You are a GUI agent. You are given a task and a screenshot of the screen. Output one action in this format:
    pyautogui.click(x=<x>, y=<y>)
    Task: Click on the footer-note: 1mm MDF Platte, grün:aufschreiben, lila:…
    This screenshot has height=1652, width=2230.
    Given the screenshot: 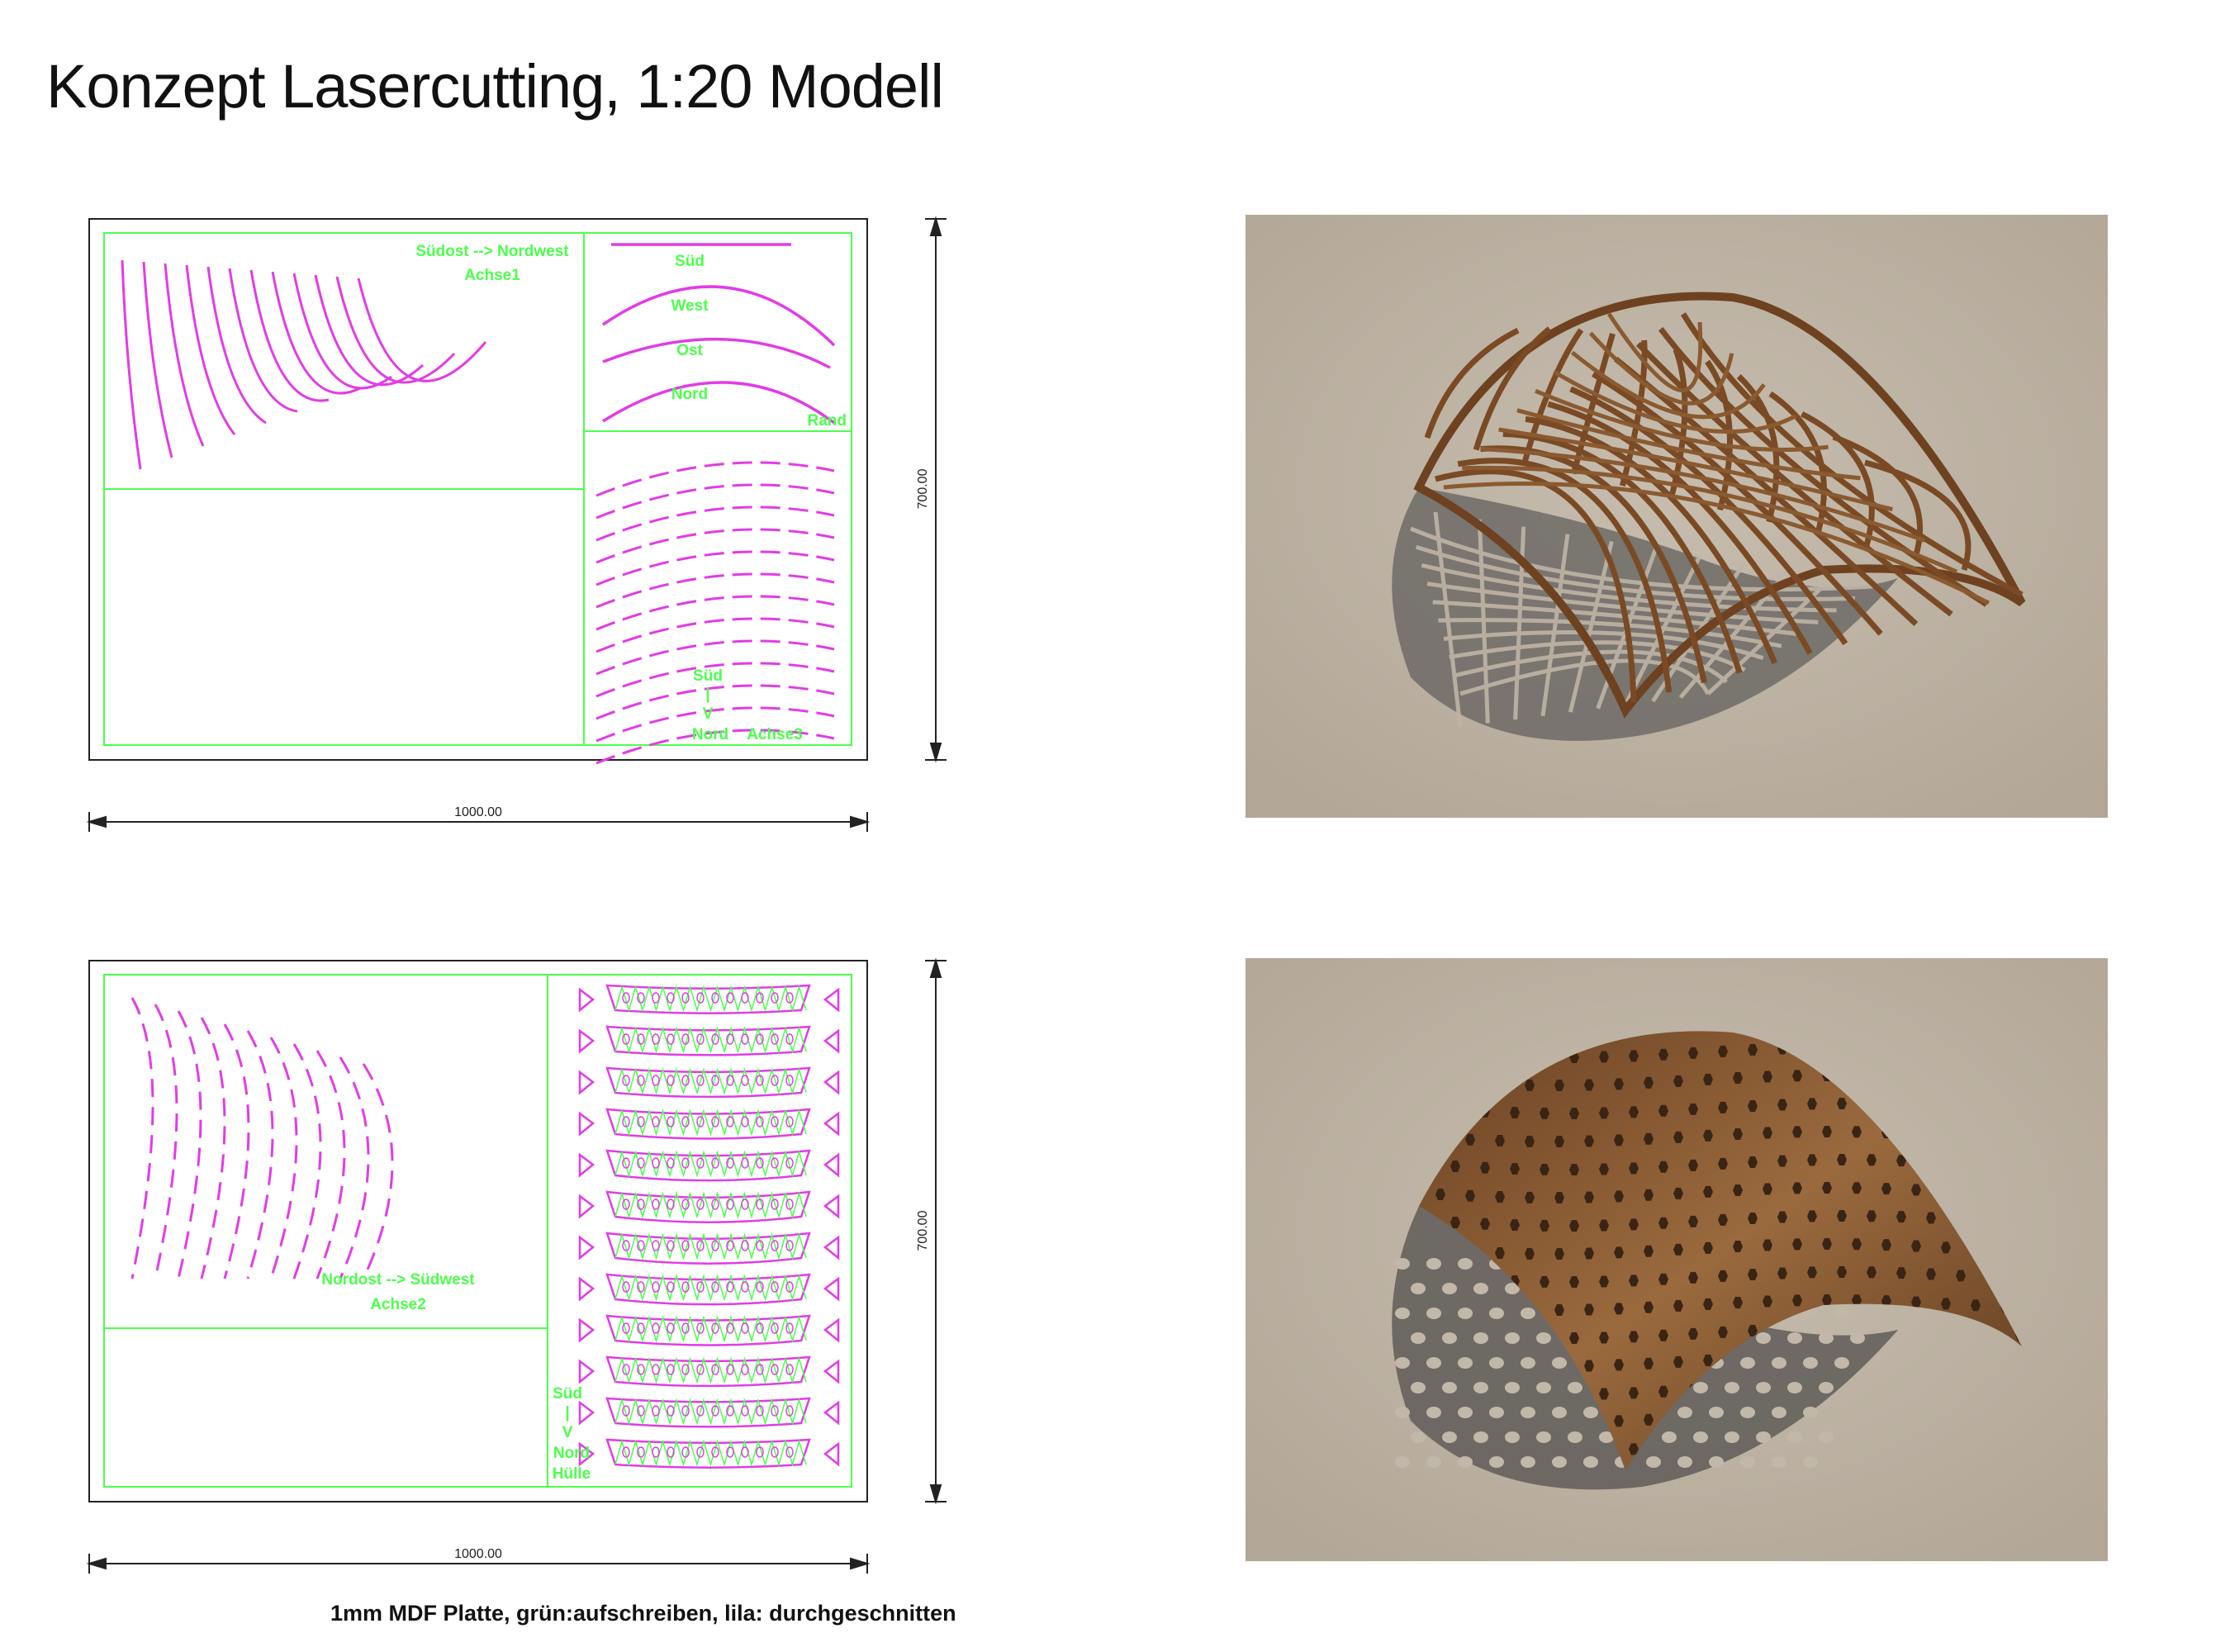 What is the action you would take?
    pyautogui.click(x=643, y=1613)
    